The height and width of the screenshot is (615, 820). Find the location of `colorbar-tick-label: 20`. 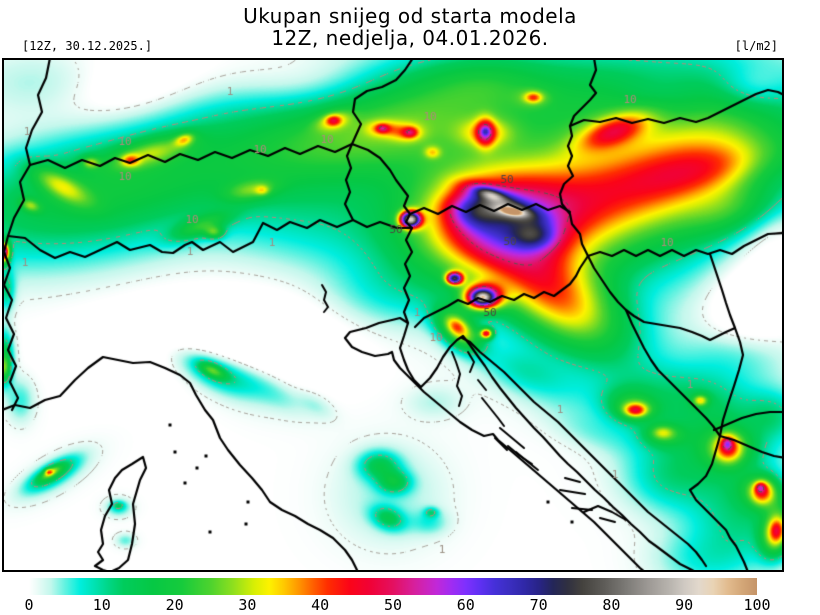

colorbar-tick-label: 20 is located at coordinates (174, 605).